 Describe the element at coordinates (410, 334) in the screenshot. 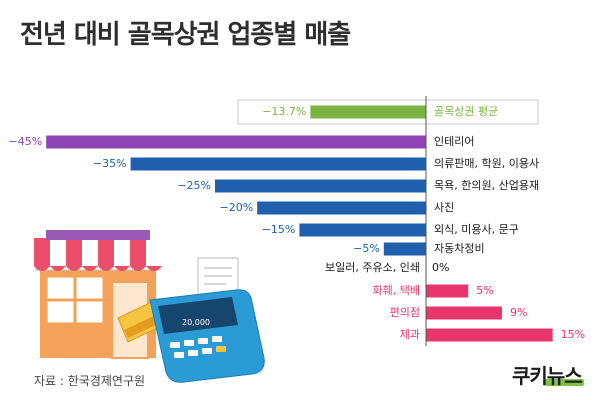

I see `category-label: 제과` at that location.